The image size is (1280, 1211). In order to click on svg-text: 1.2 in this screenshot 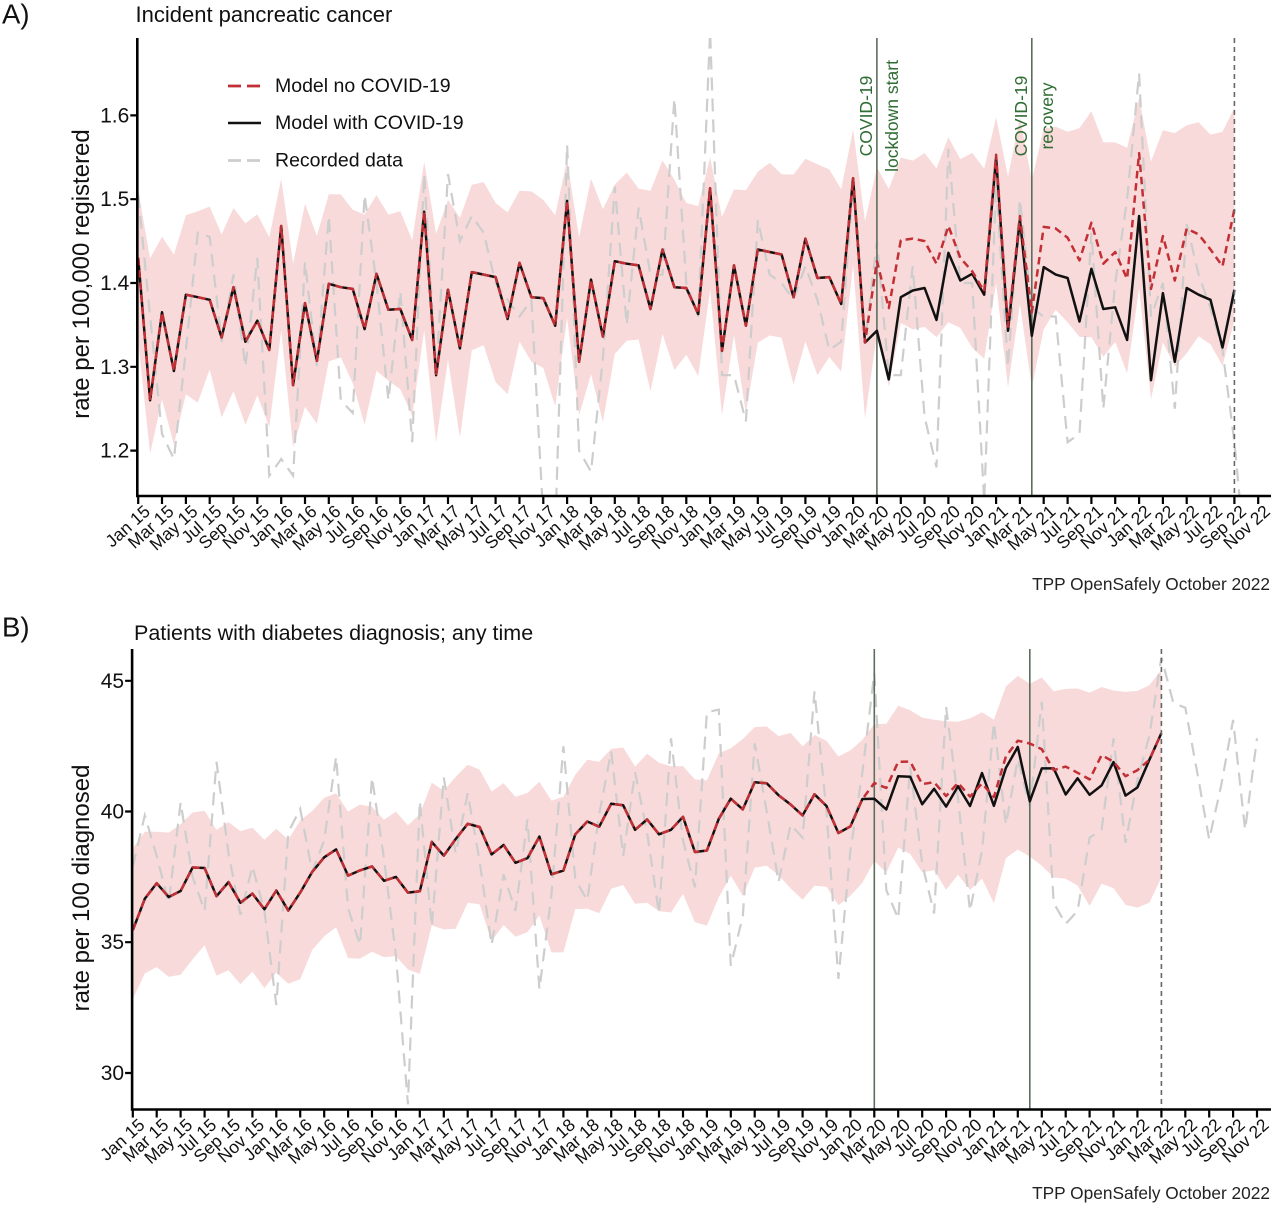, I will do `click(114, 451)`.